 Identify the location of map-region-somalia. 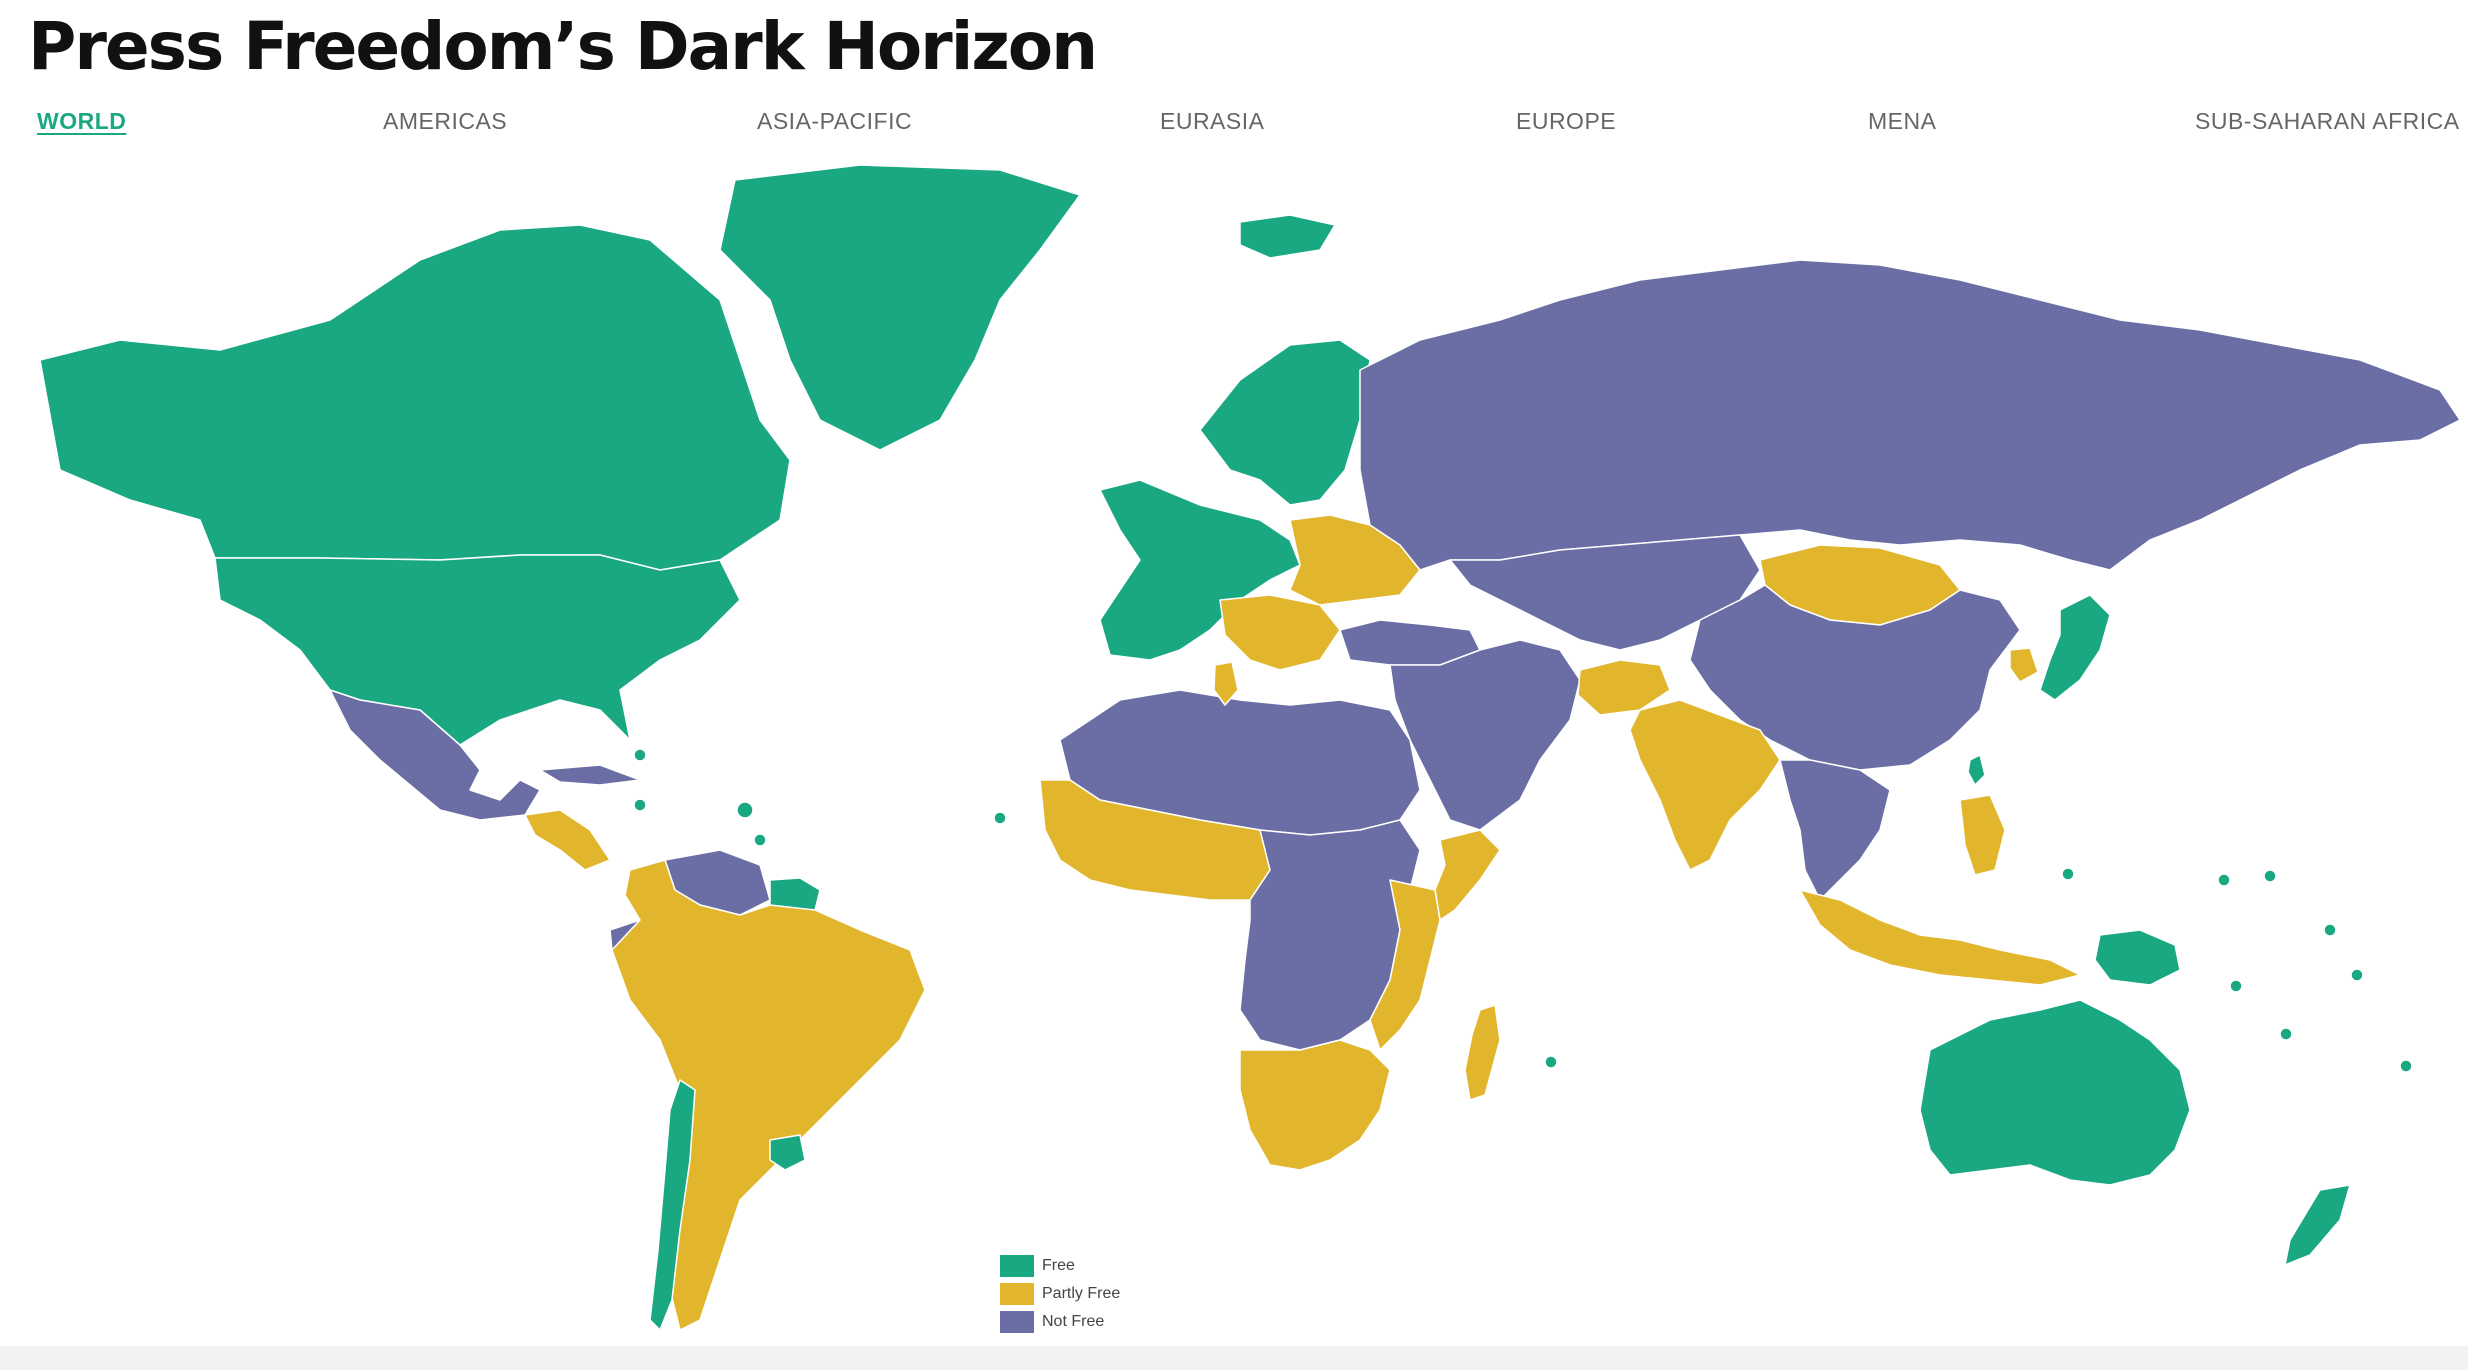
(1467, 875).